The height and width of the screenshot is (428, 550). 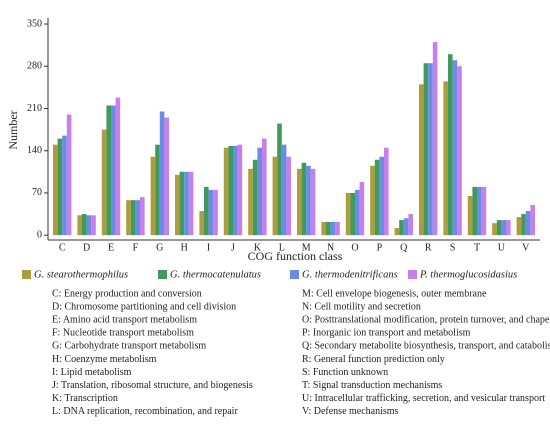 I want to click on x-axis-label: COG function class, so click(x=295, y=256).